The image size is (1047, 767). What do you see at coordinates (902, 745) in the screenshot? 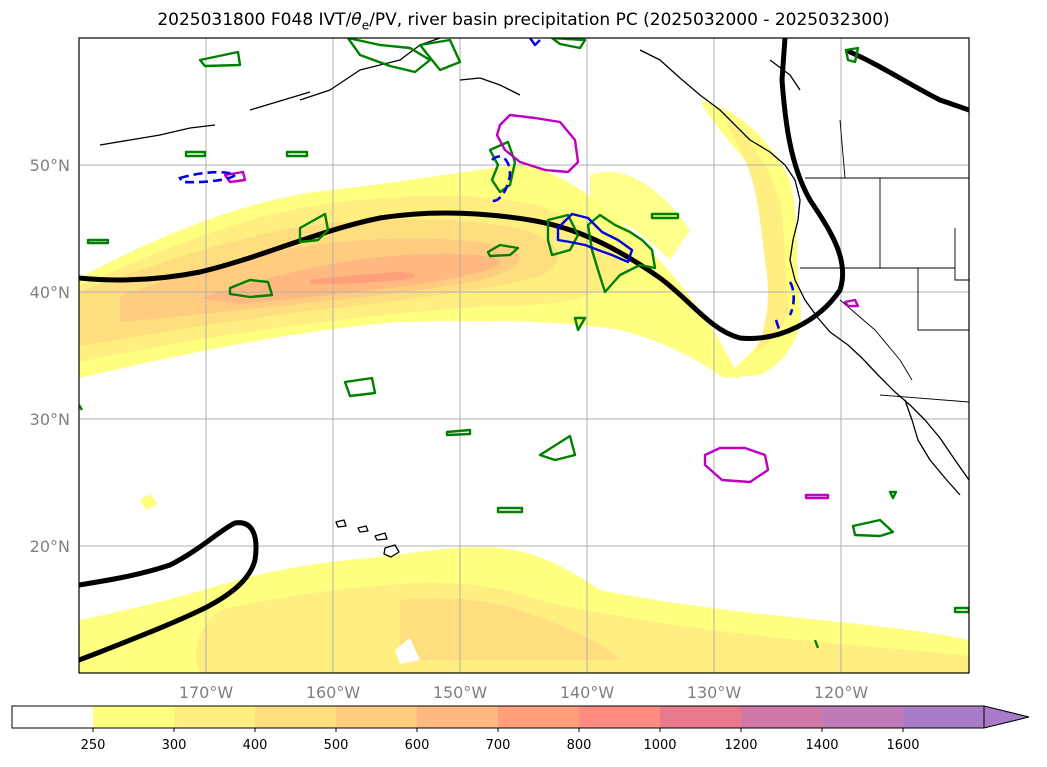
I see `colorbar-tick-label: 1600` at bounding box center [902, 745].